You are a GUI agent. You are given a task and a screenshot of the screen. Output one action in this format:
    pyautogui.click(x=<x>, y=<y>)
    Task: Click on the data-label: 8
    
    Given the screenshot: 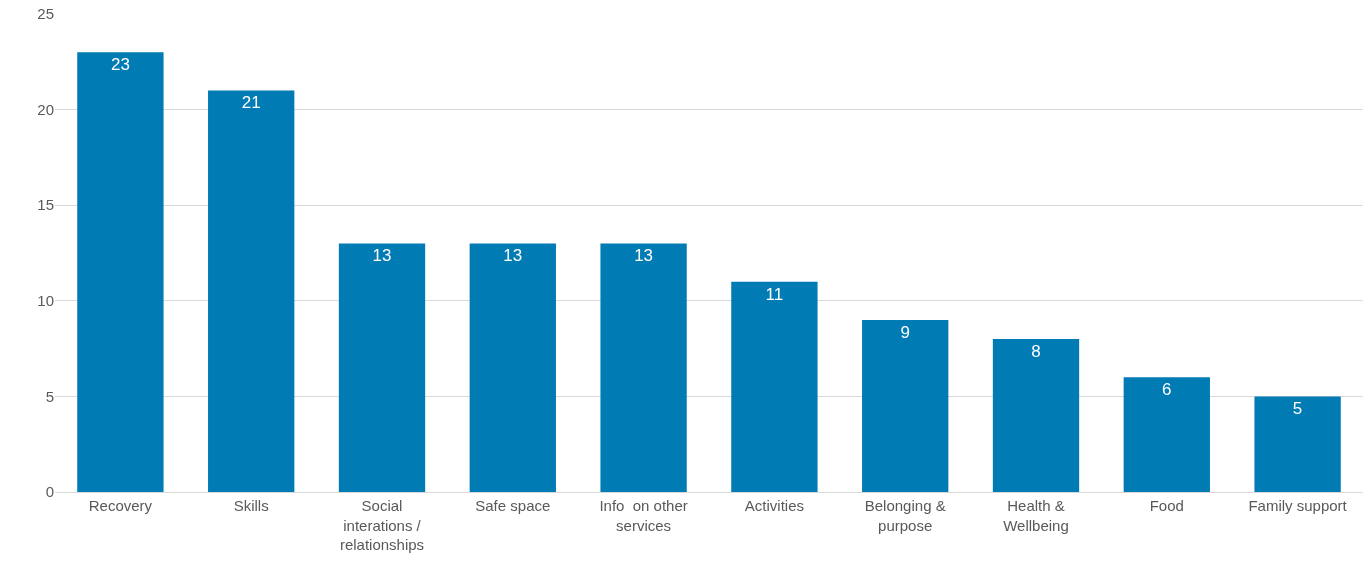 What is the action you would take?
    pyautogui.click(x=1036, y=352)
    